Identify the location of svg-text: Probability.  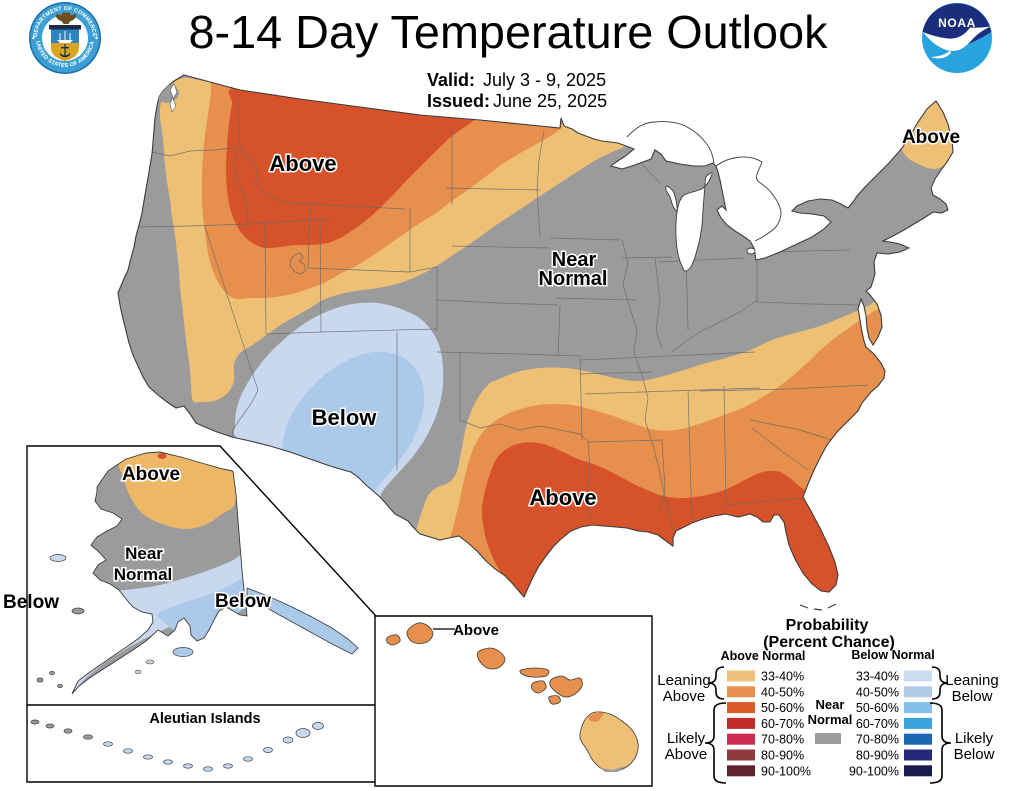
(827, 625).